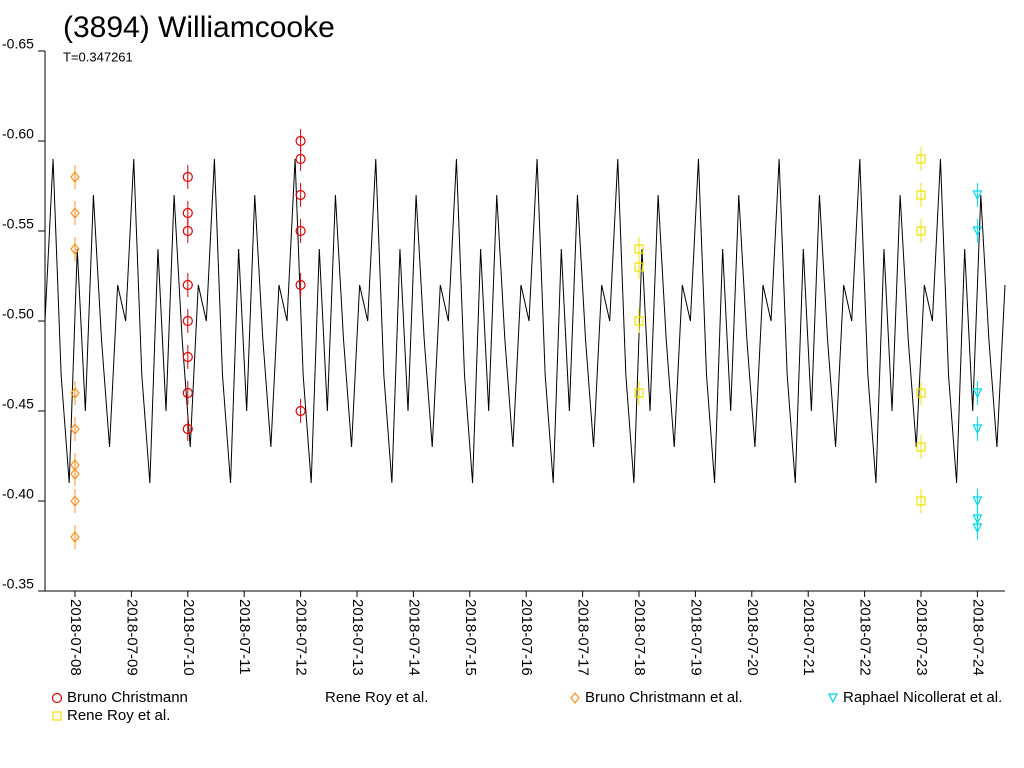 Image resolution: width=1024 pixels, height=768 pixels. Describe the element at coordinates (752, 637) in the screenshot. I see `x-tick-label: 2018-07-20` at that location.